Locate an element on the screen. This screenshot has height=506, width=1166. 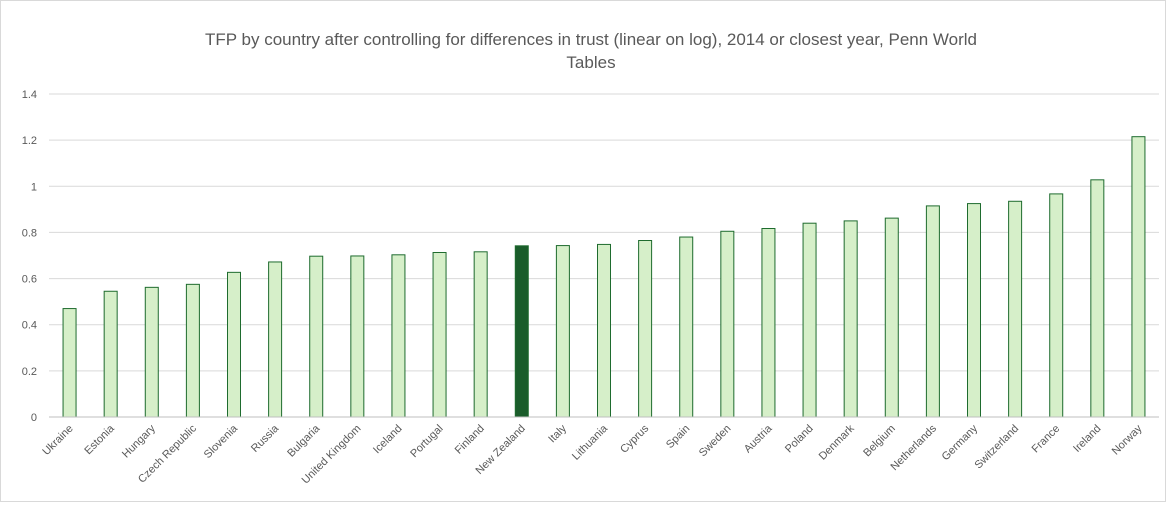
x-tick-label: Bulgaria is located at coordinates (304, 441).